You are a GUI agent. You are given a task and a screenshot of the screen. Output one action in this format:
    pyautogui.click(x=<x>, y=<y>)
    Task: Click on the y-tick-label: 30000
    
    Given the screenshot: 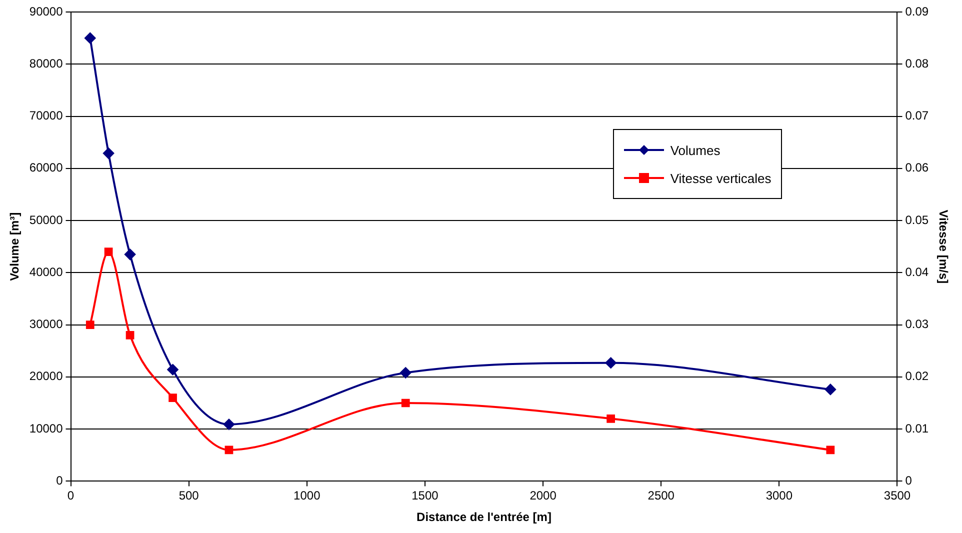 What is the action you would take?
    pyautogui.click(x=46, y=324)
    